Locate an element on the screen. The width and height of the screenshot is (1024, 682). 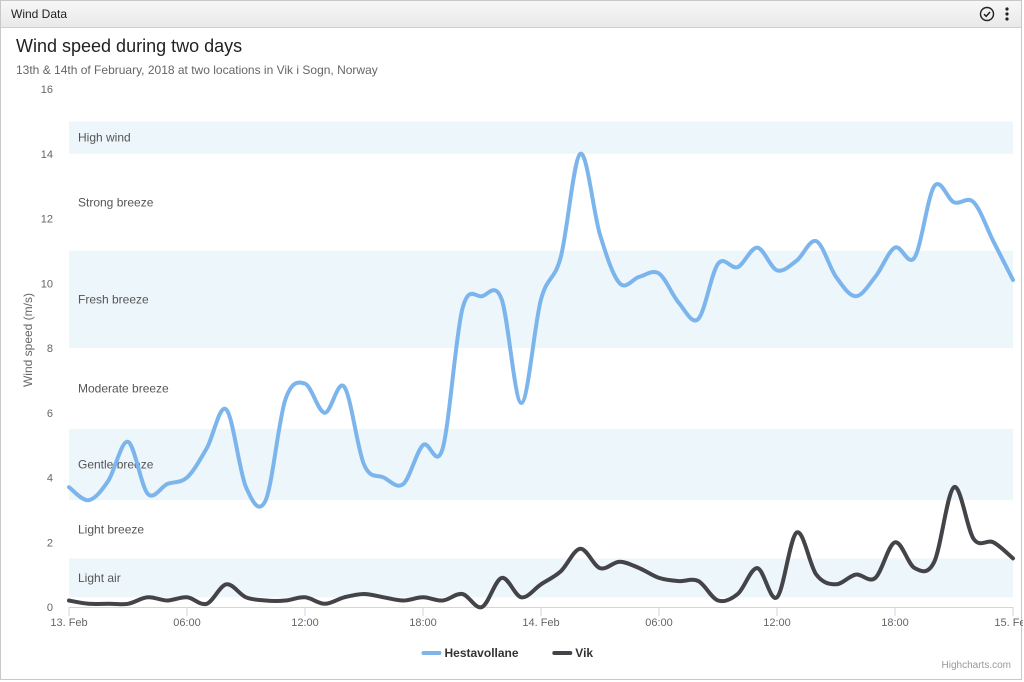
x-tick-label: 15. Feb is located at coordinates (1008, 623).